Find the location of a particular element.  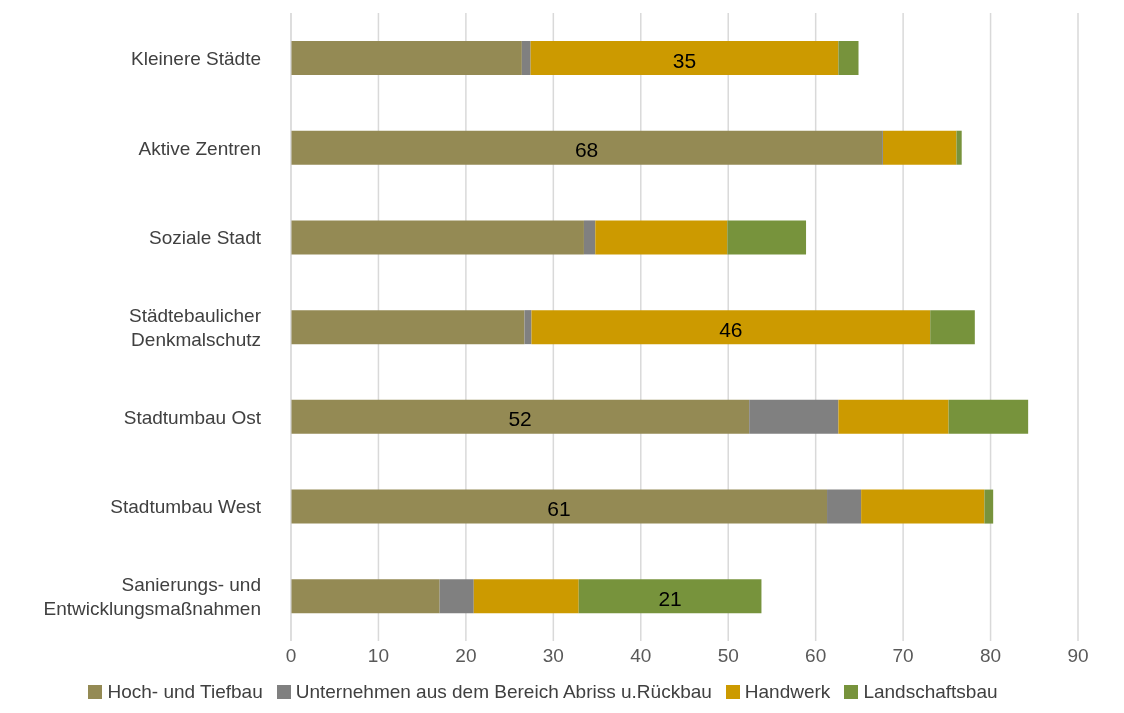

data-label: 35 is located at coordinates (684, 60).